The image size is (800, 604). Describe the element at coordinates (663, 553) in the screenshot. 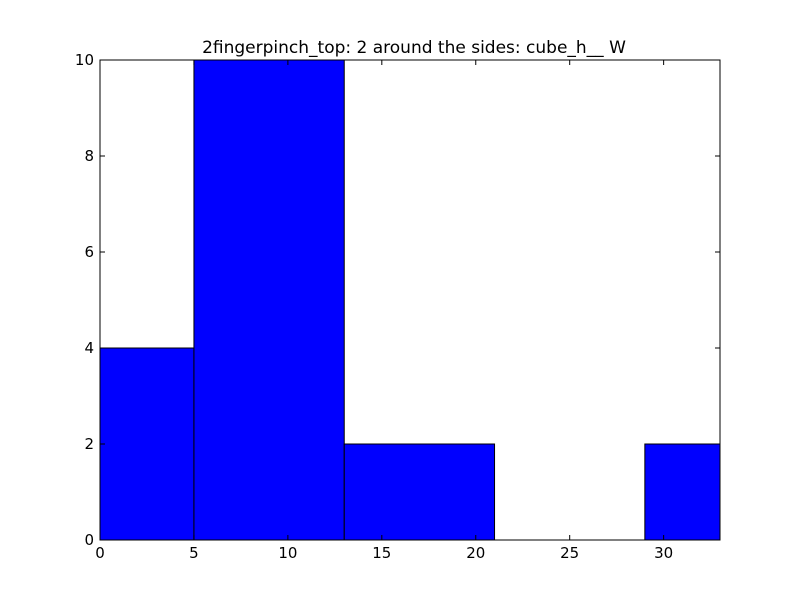

I see `x-tick-label: 30` at that location.